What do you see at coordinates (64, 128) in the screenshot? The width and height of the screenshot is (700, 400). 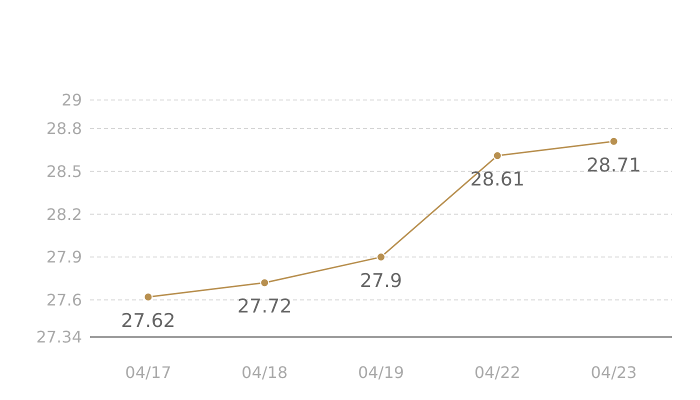 I see `y-tick-label: 28.8` at bounding box center [64, 128].